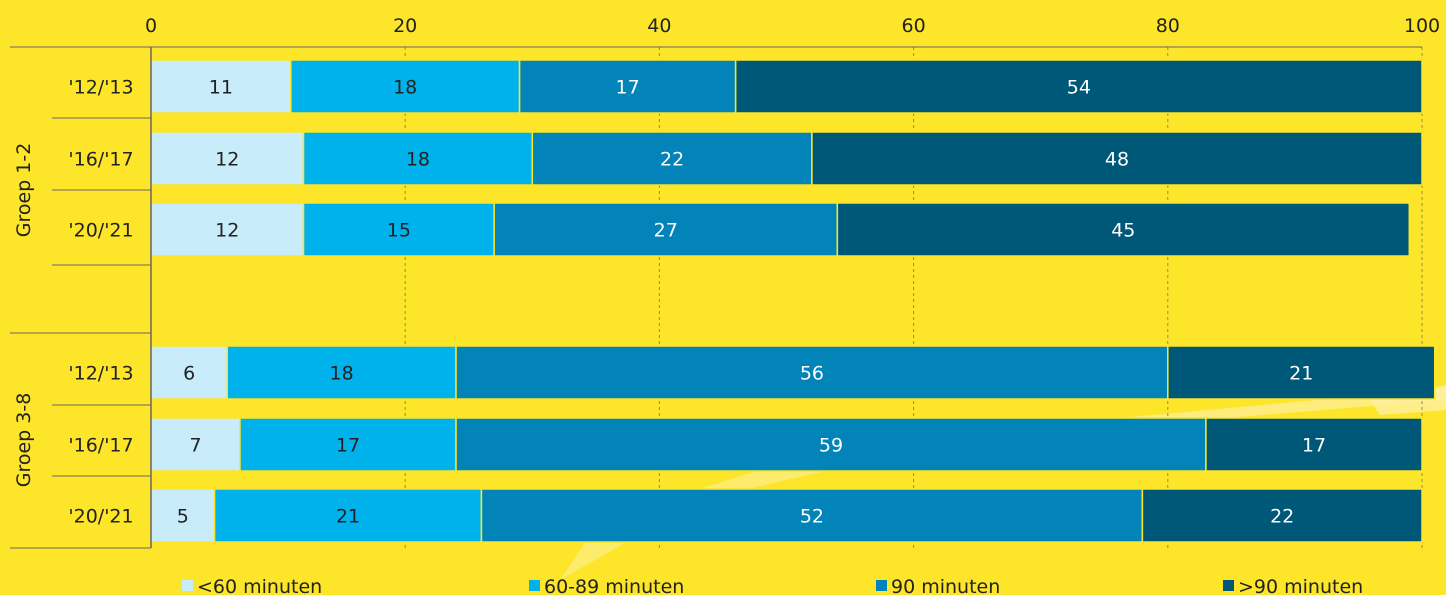 The image size is (1446, 595). What do you see at coordinates (666, 231) in the screenshot?
I see `bar-value-label: 27` at bounding box center [666, 231].